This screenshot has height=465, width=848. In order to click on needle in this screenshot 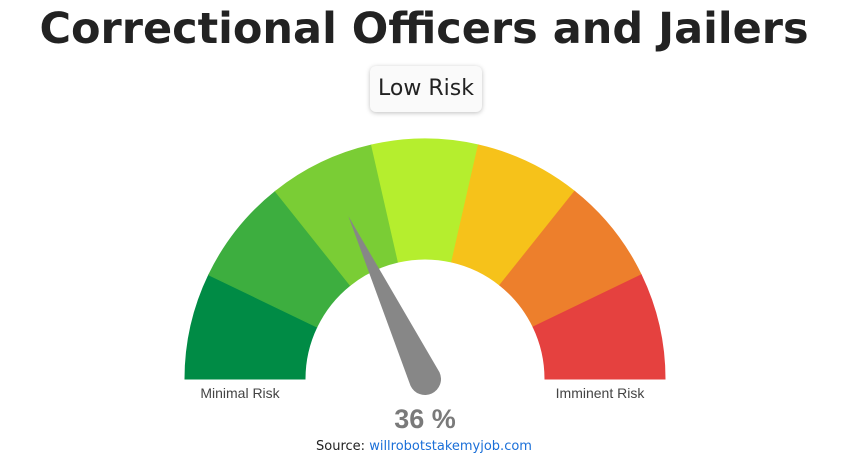, I will do `click(394, 305)`.